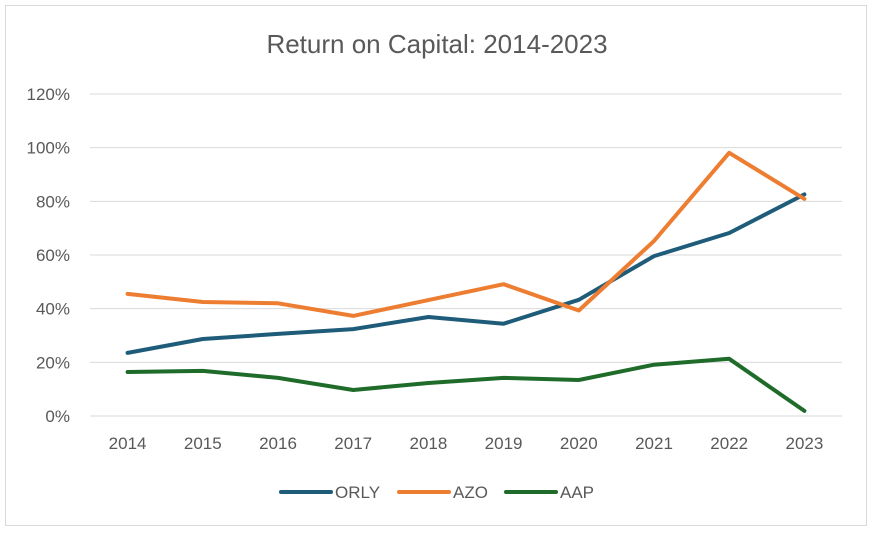 The width and height of the screenshot is (883, 546). I want to click on y-tick-label: 120%, so click(48, 94).